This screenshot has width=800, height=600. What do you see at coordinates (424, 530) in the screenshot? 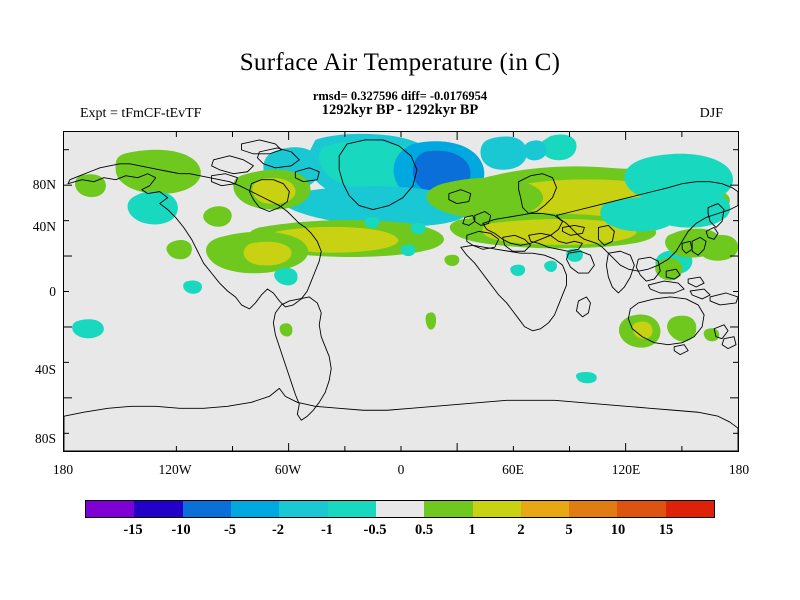
I see `colorbar-tick-pos05: 0.5` at bounding box center [424, 530].